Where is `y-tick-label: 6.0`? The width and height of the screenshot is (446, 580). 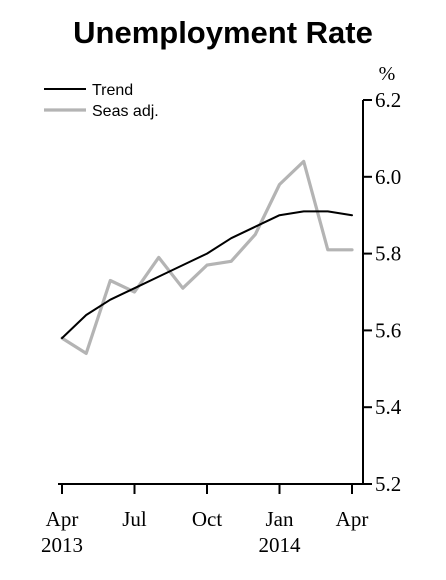 y-tick-label: 6.0 is located at coordinates (388, 177).